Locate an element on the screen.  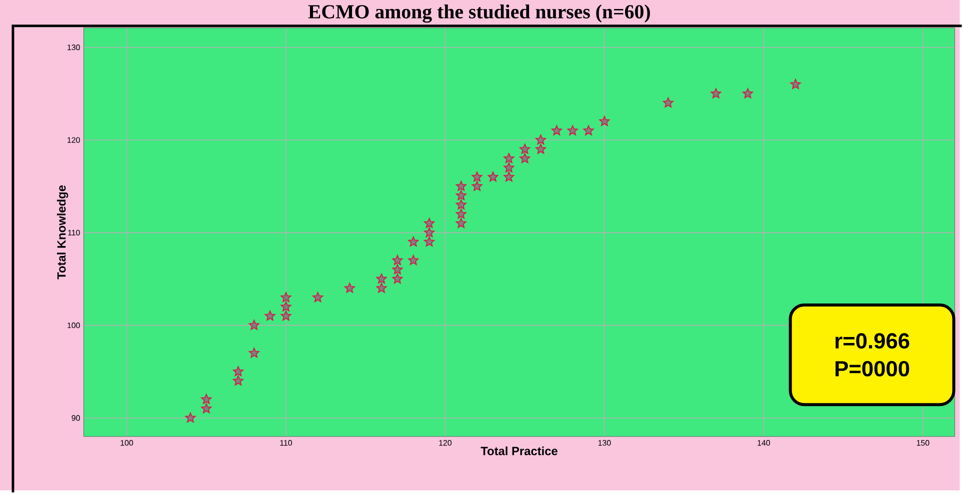
annotation: r=0.966 is located at coordinates (873, 341).